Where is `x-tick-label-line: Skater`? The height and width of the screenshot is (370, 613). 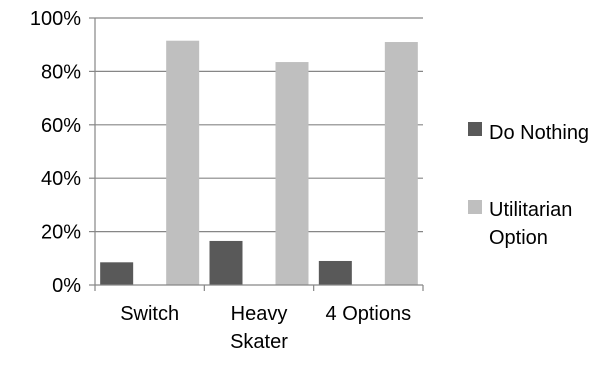
x-tick-label-line: Skater is located at coordinates (259, 342).